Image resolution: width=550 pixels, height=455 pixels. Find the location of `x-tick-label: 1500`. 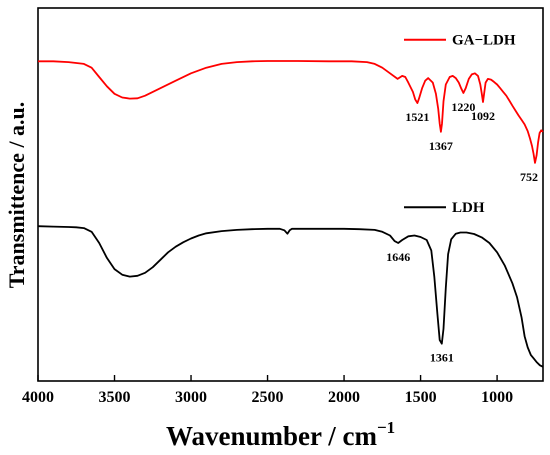

x-tick-label: 1500 is located at coordinates (421, 397).